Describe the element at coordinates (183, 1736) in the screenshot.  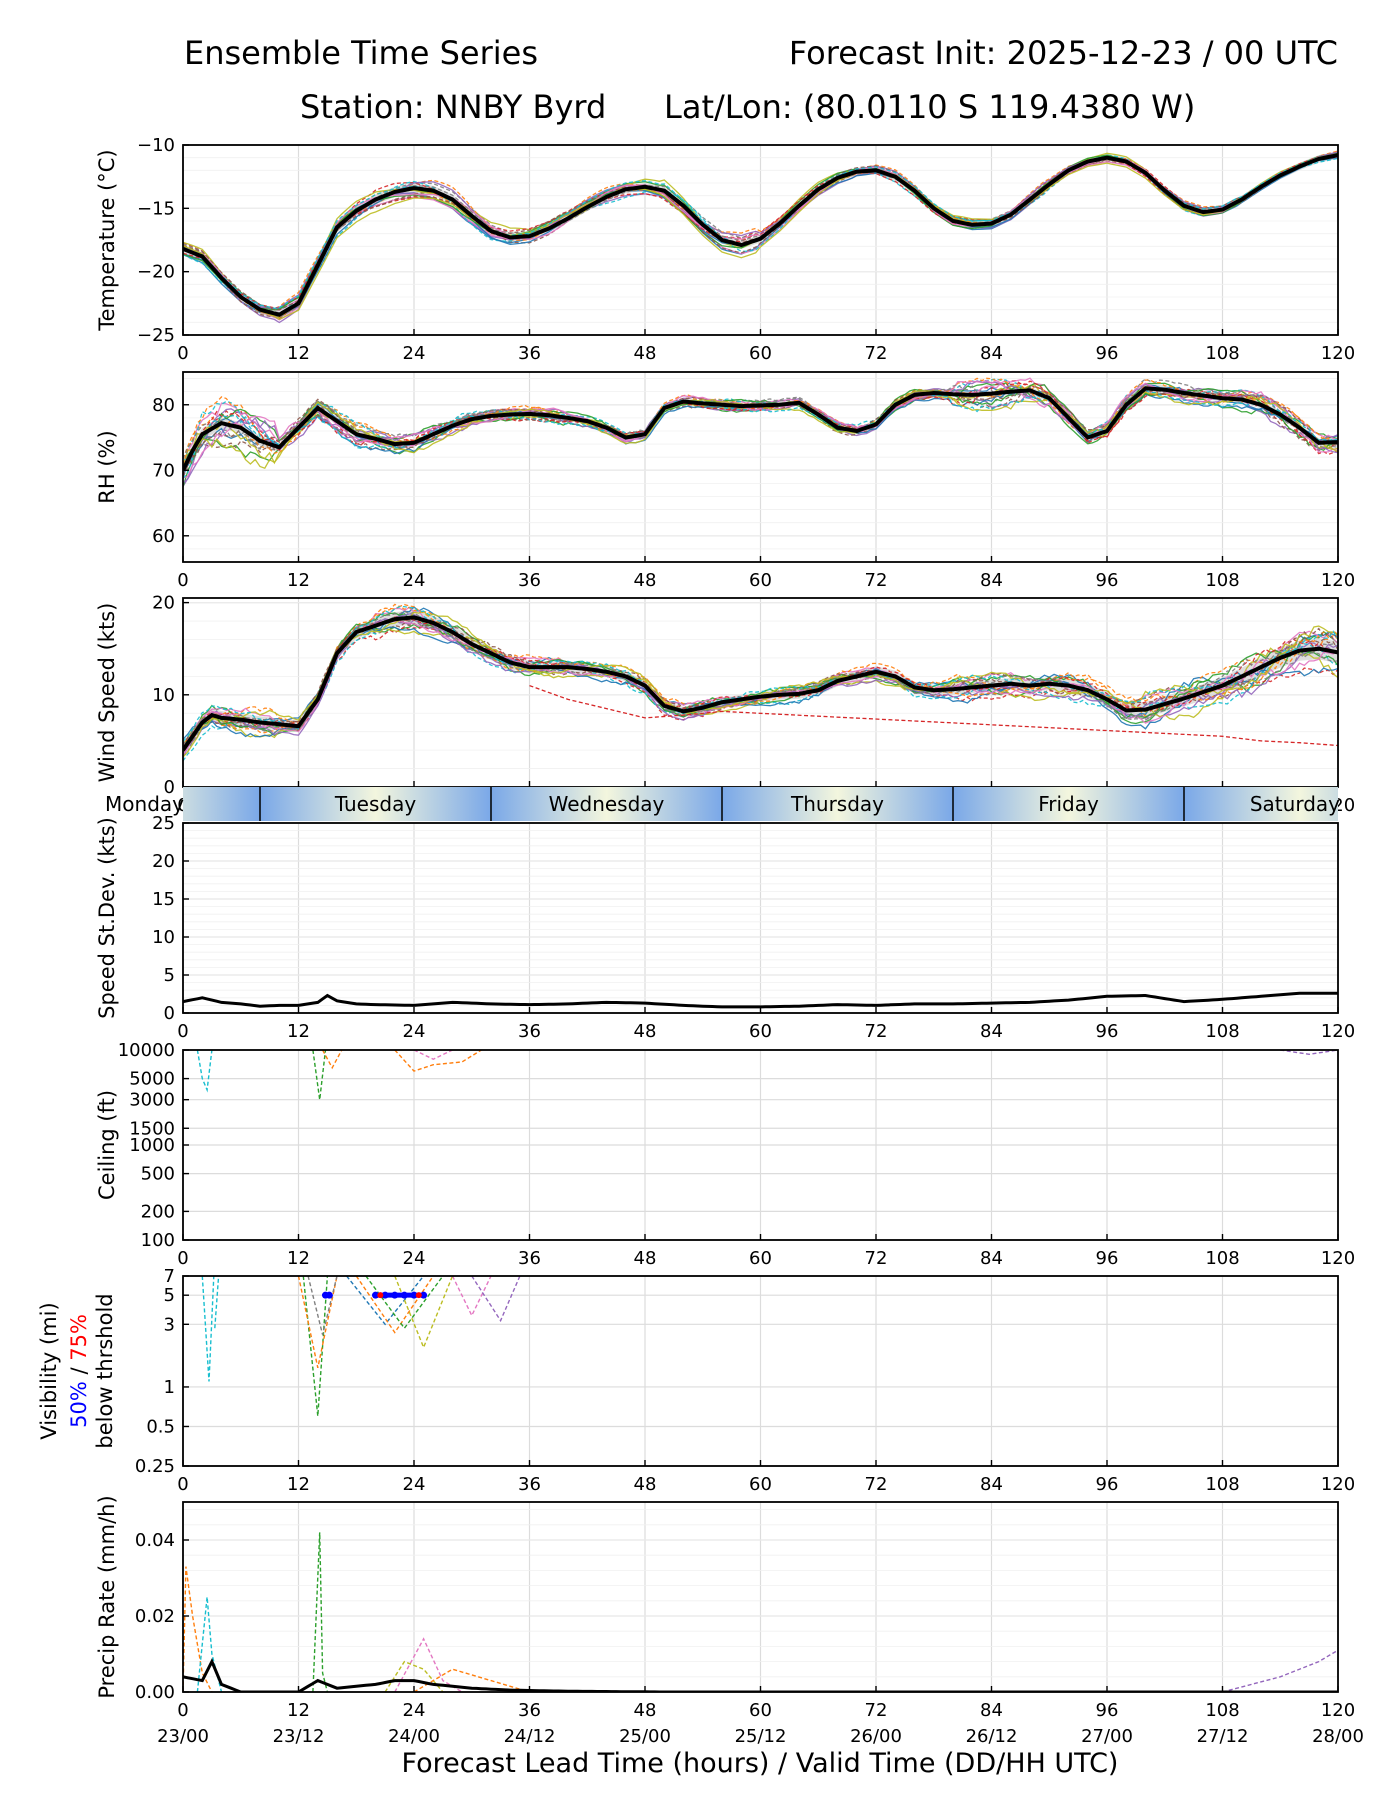
I see `valid-time-label: 23/00` at that location.